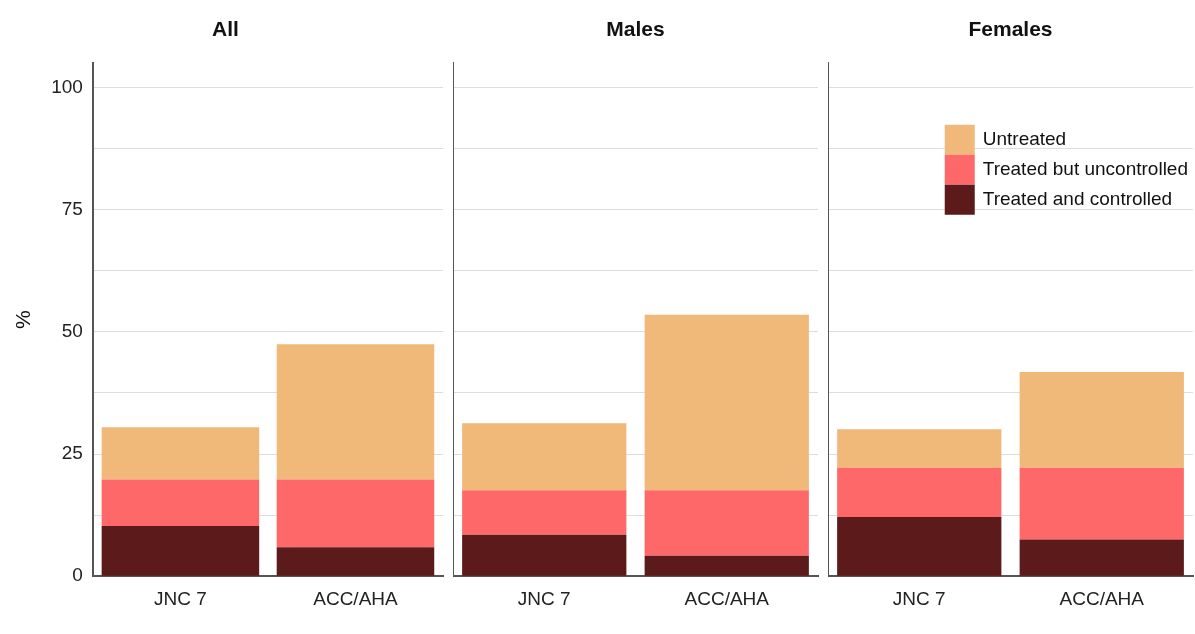 The width and height of the screenshot is (1195, 634). Describe the element at coordinates (1024, 138) in the screenshot. I see `legend-label: Untreated` at that location.